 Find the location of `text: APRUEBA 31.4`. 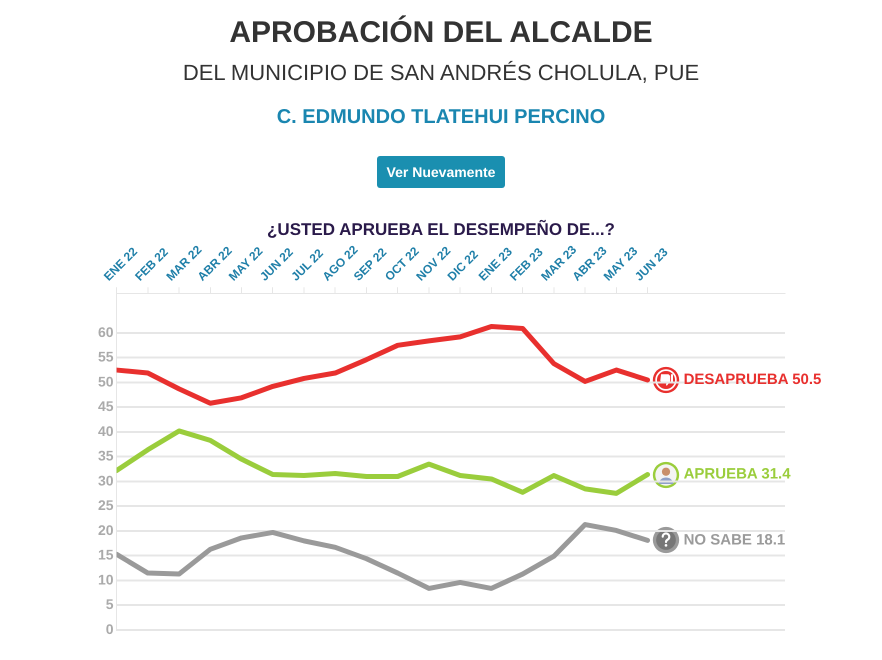

text: APRUEBA 31.4 is located at coordinates (737, 474).